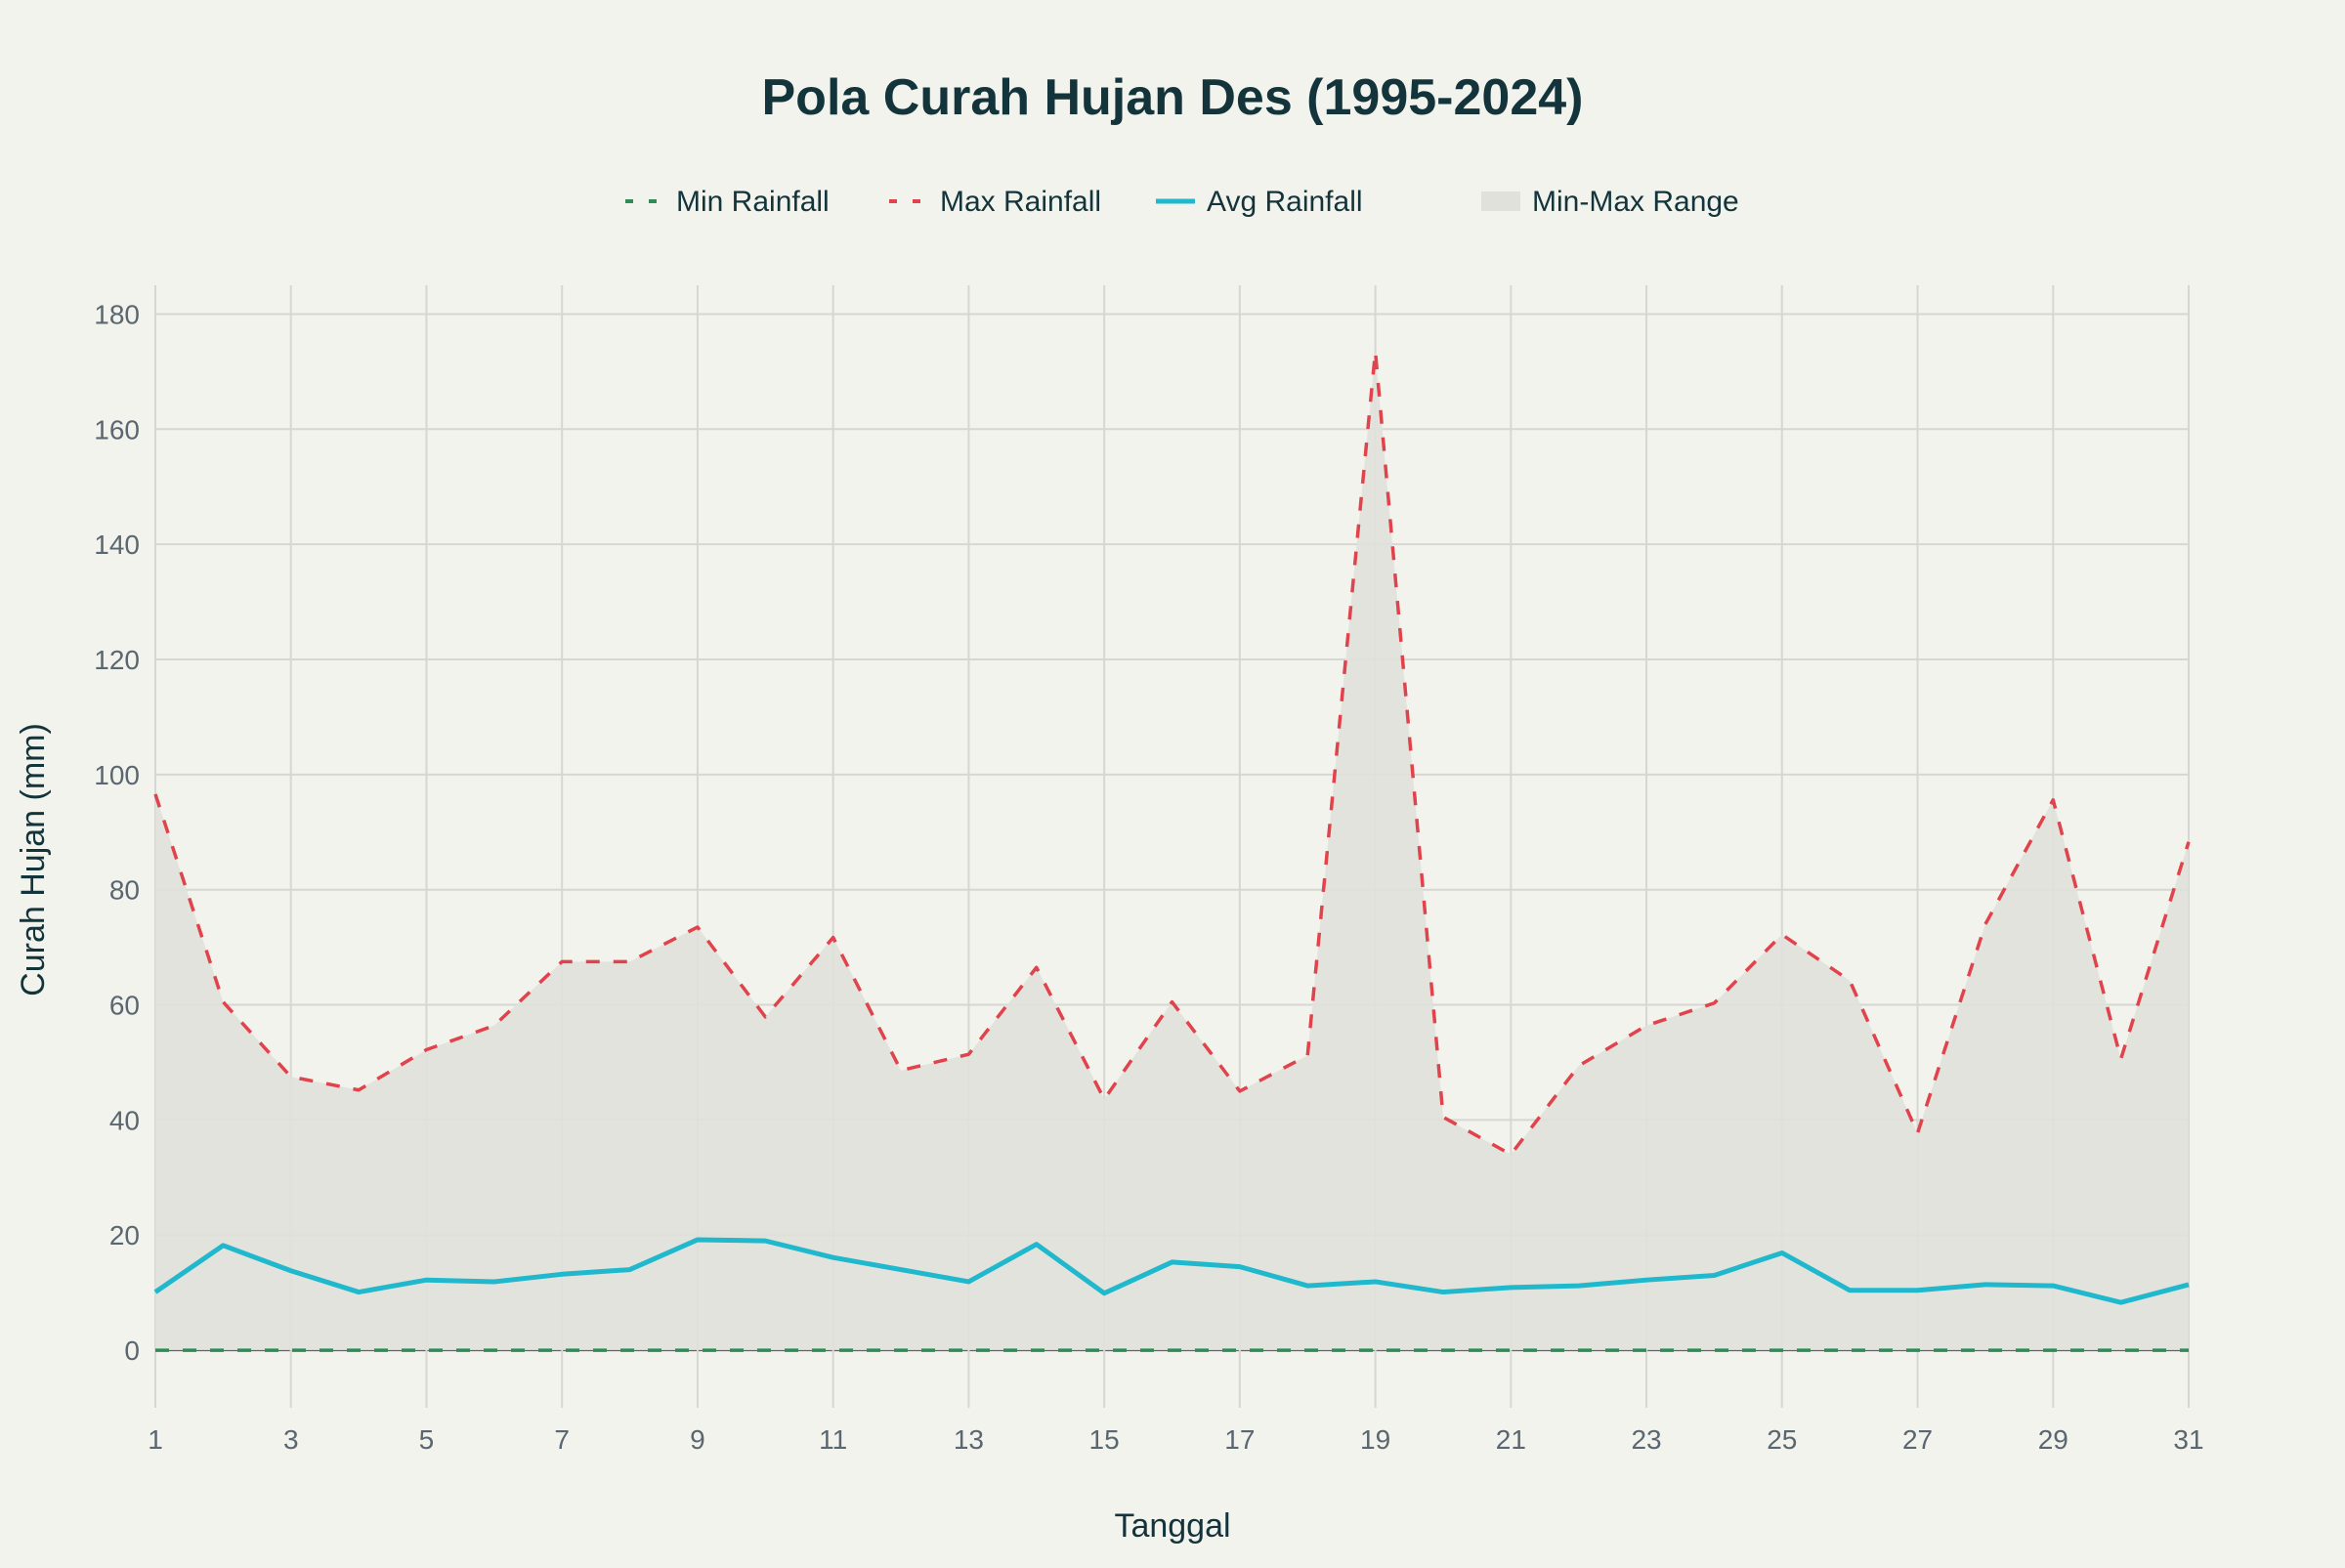  Describe the element at coordinates (124, 890) in the screenshot. I see `y-tick-label: 80` at that location.